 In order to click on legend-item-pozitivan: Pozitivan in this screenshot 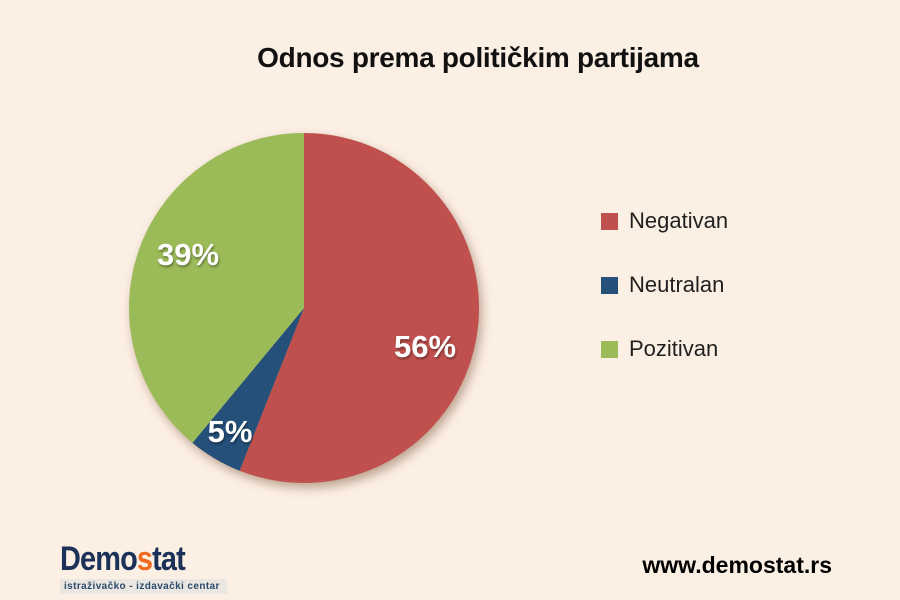, I will do `click(664, 349)`.